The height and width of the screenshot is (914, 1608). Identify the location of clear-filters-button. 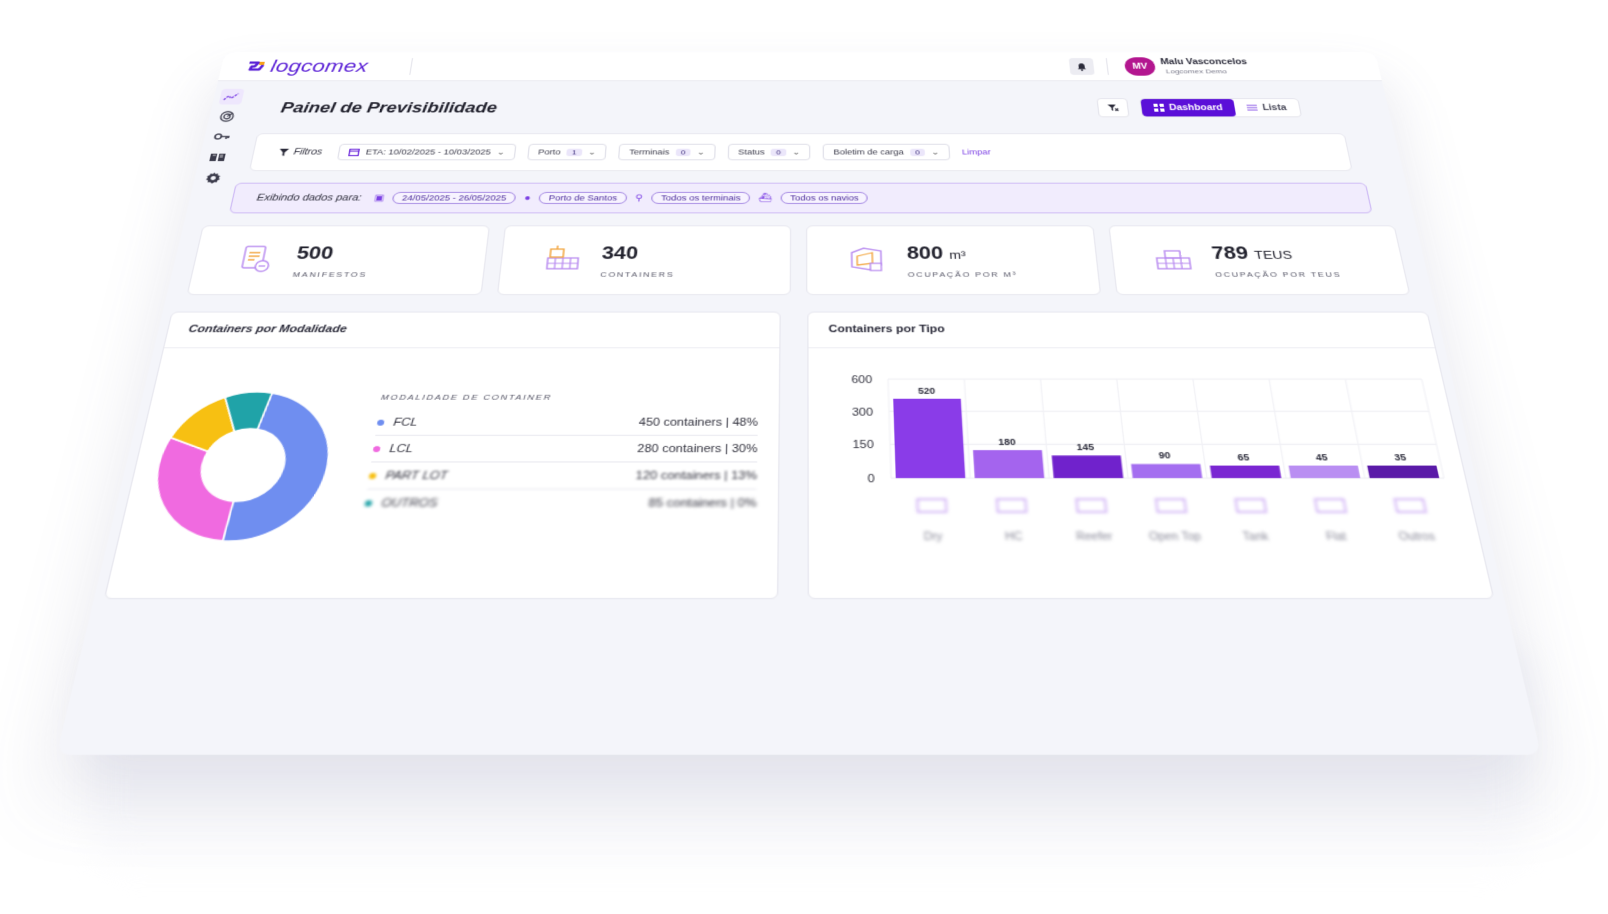
(1112, 107).